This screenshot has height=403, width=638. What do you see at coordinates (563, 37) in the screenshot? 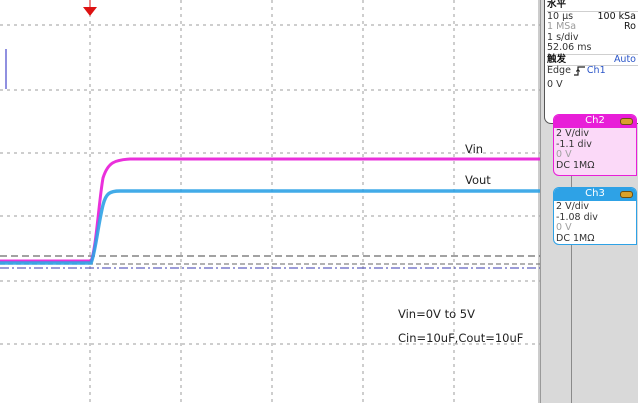
I see `record-setting: 1 s/div` at bounding box center [563, 37].